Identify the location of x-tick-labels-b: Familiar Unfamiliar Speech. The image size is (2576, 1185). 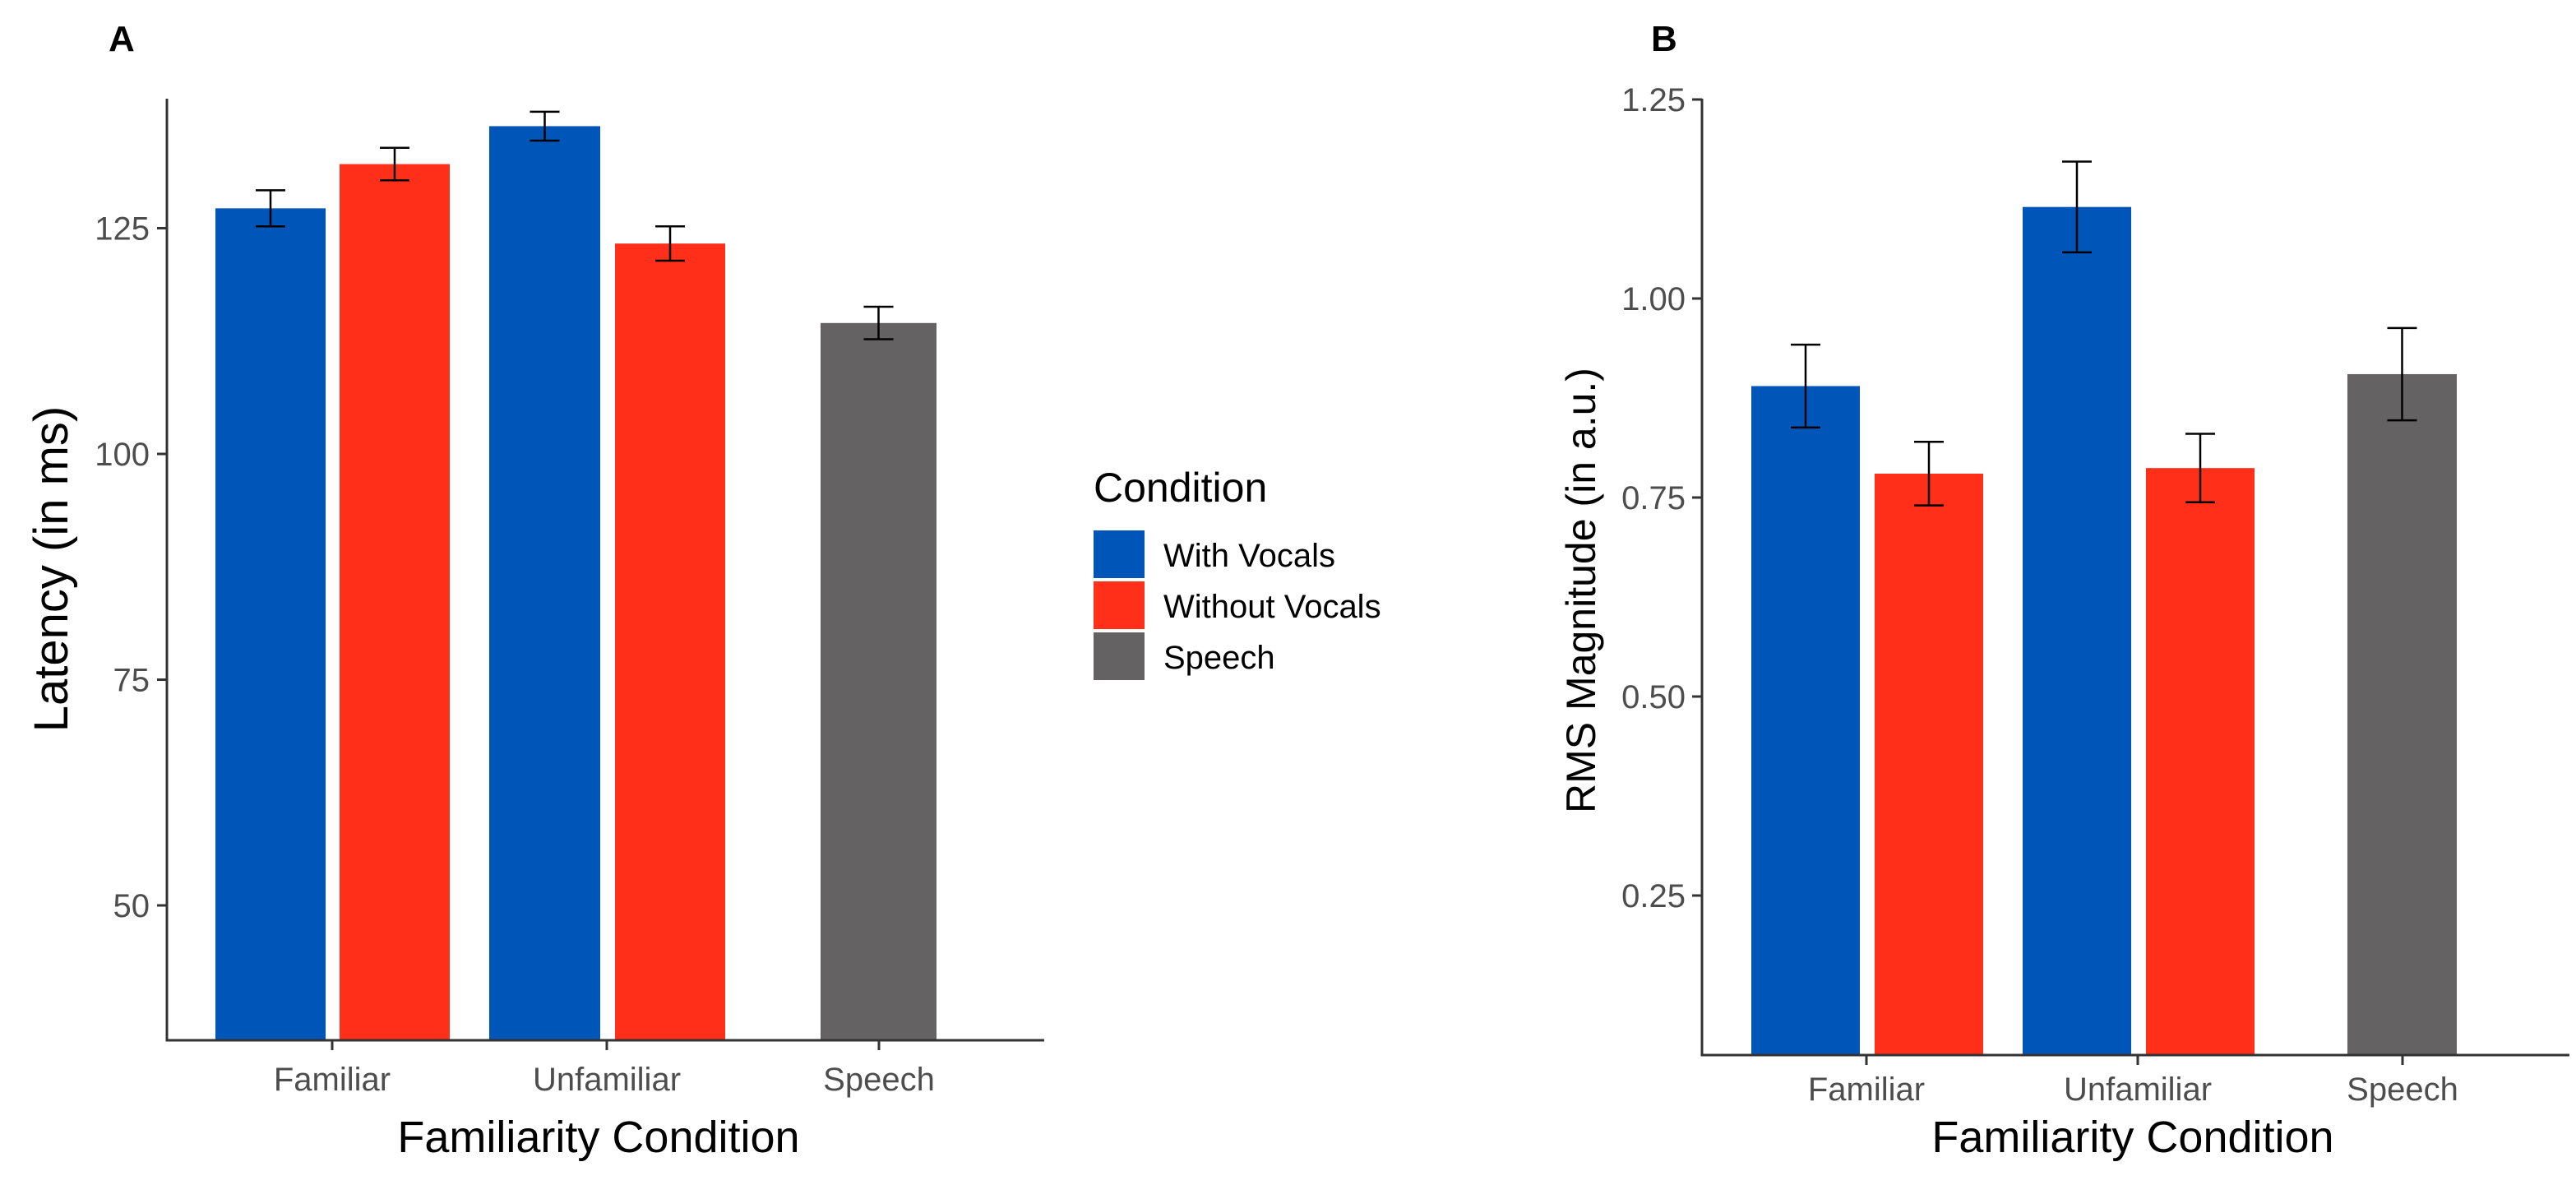
(2133, 1081).